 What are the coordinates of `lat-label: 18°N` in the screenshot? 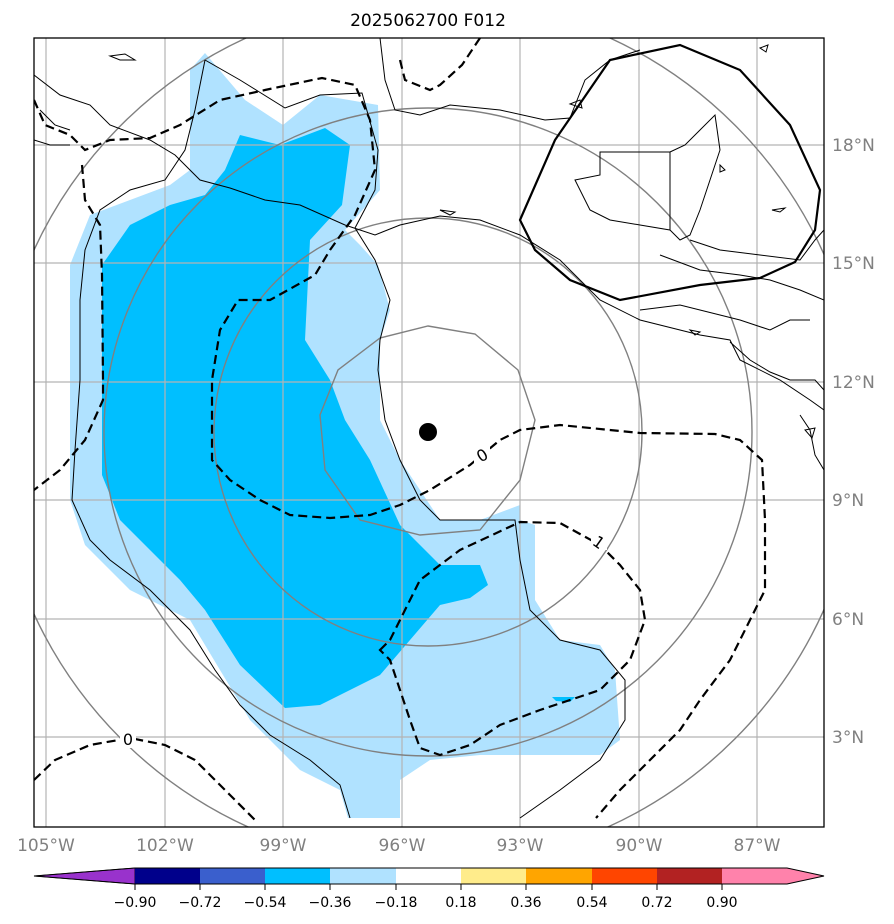 It's located at (853, 146).